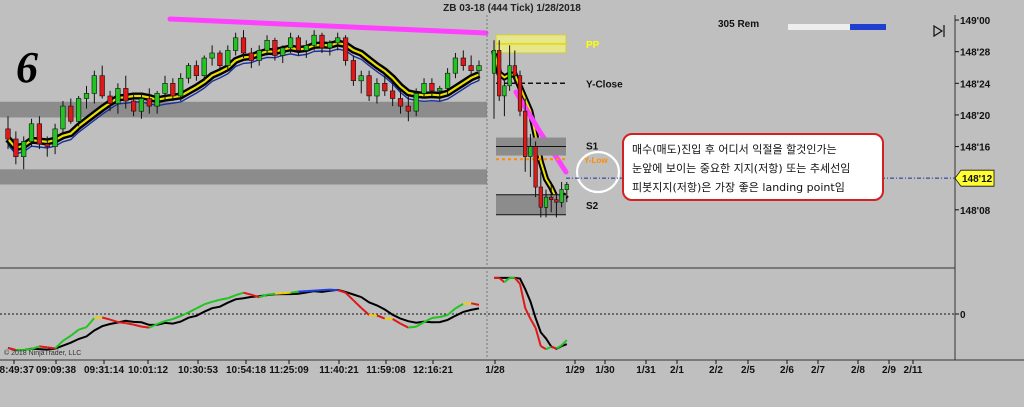  What do you see at coordinates (889, 370) in the screenshot?
I see `time-tick-label: 2/9` at bounding box center [889, 370].